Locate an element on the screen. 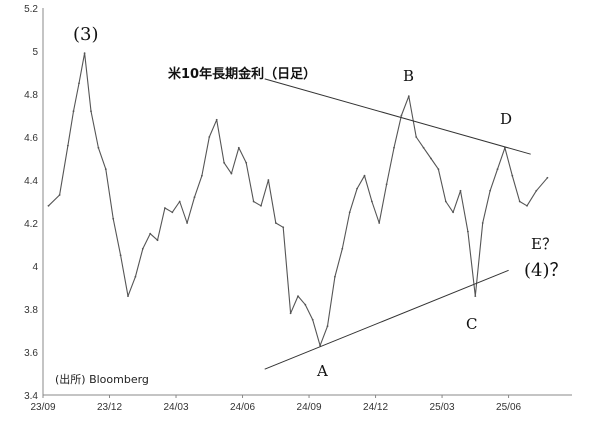 This screenshot has height=430, width=604. y-tick-label: 5.2 is located at coordinates (31, 9).